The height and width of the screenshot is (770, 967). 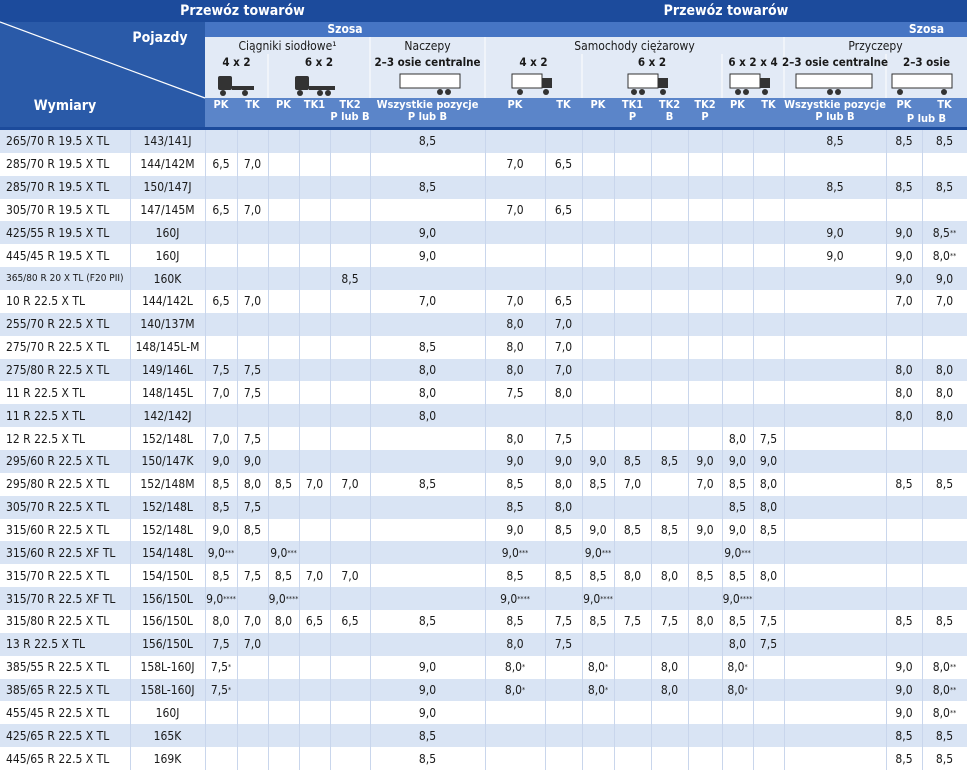 What do you see at coordinates (726, 11) in the screenshot?
I see `section-title: Przewóz towarów` at bounding box center [726, 11].